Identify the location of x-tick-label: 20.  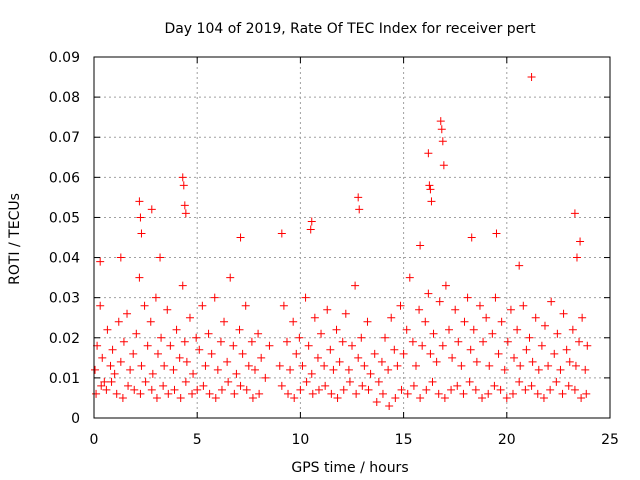
(507, 440).